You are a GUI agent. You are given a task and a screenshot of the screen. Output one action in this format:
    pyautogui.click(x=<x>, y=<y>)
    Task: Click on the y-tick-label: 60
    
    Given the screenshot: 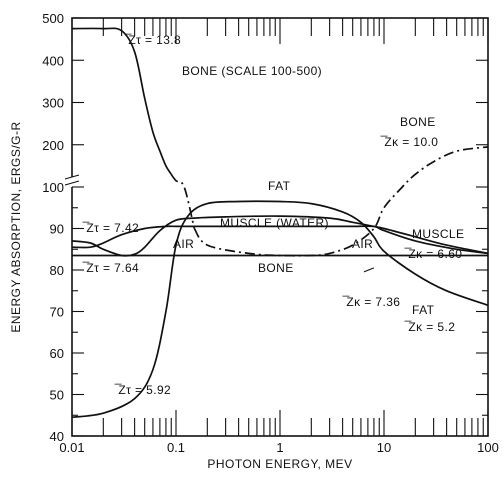 What is the action you would take?
    pyautogui.click(x=57, y=353)
    